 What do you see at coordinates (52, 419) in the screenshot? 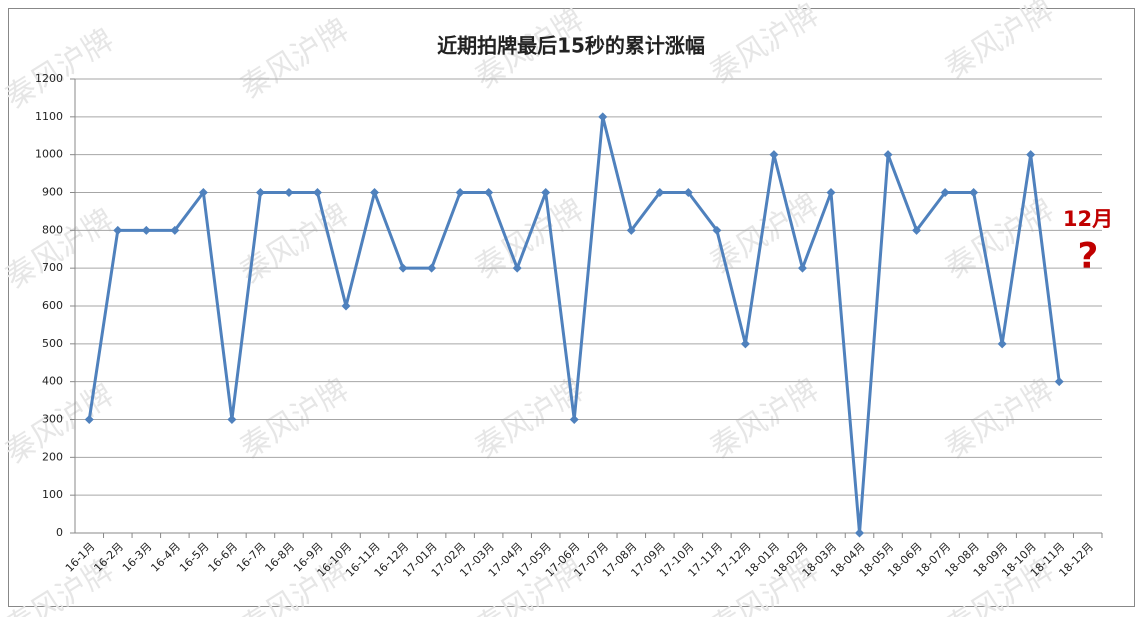
I see `y-tick-label: 300` at bounding box center [52, 419].